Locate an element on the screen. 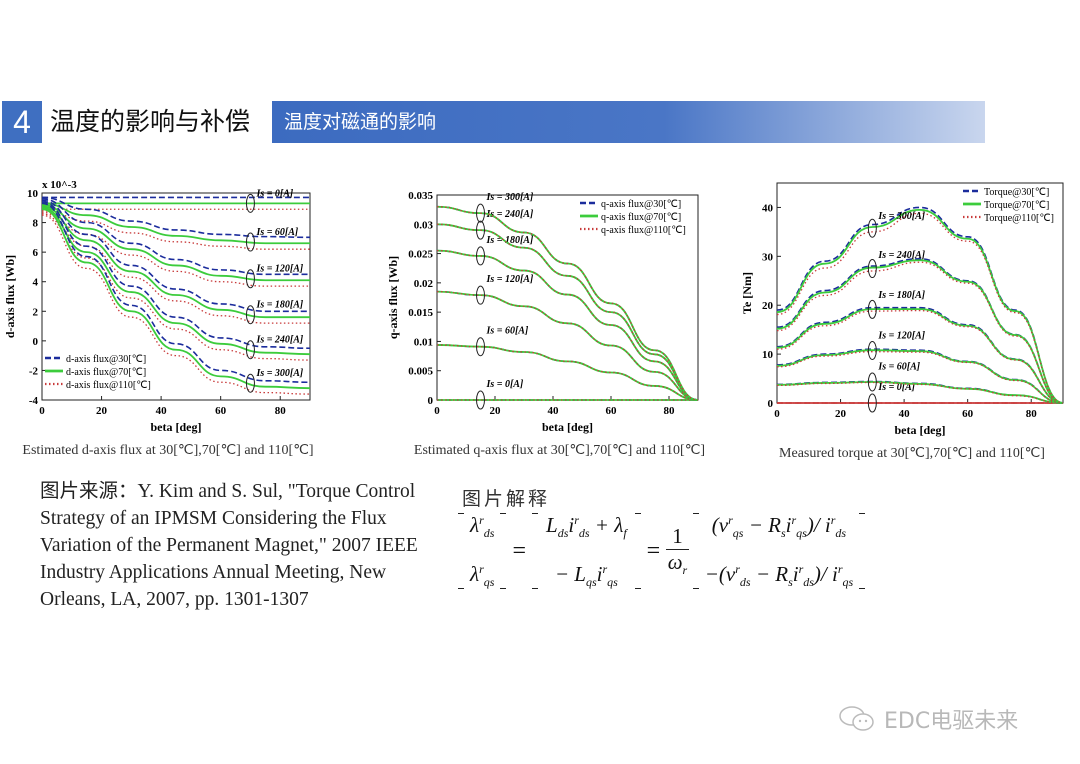 This screenshot has height=764, width=1080. legend-label: d-axis flux@110[℃] is located at coordinates (108, 385).